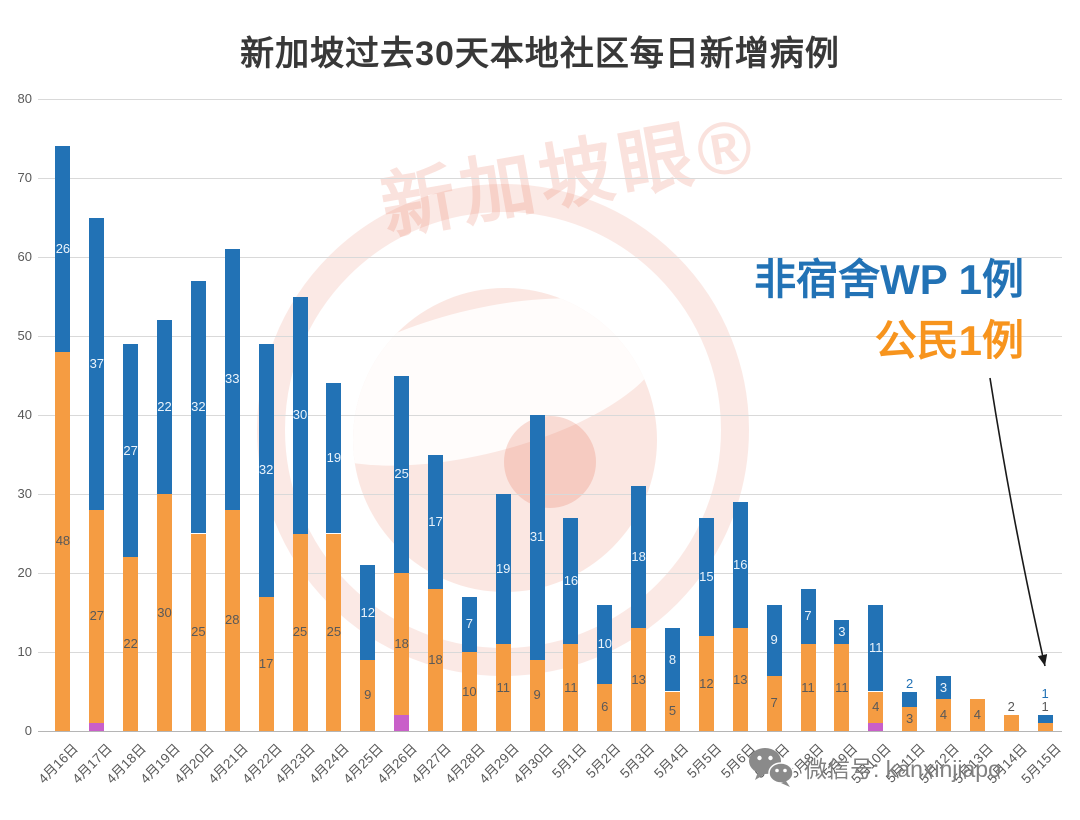 Image resolution: width=1080 pixels, height=820 pixels. I want to click on bar-value-label: 26, so click(63, 249).